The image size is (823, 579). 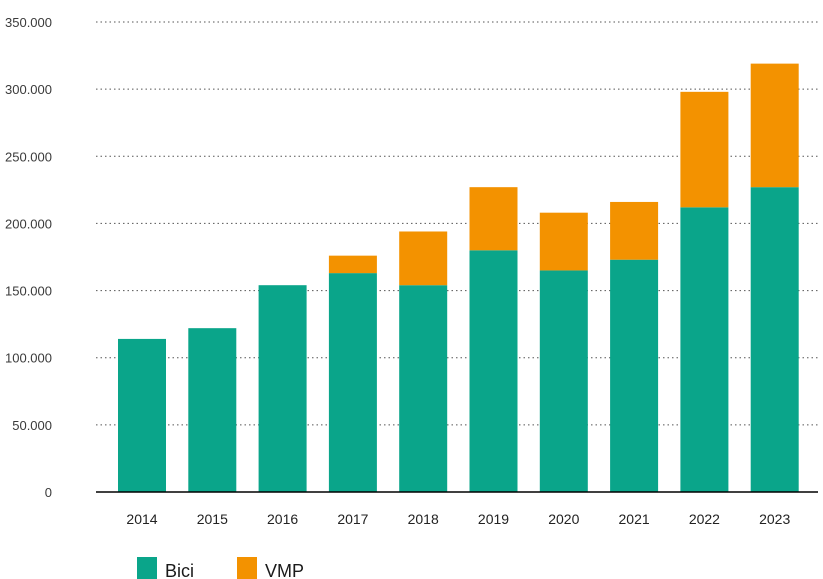 I want to click on bar-bici-2020, so click(x=563, y=381).